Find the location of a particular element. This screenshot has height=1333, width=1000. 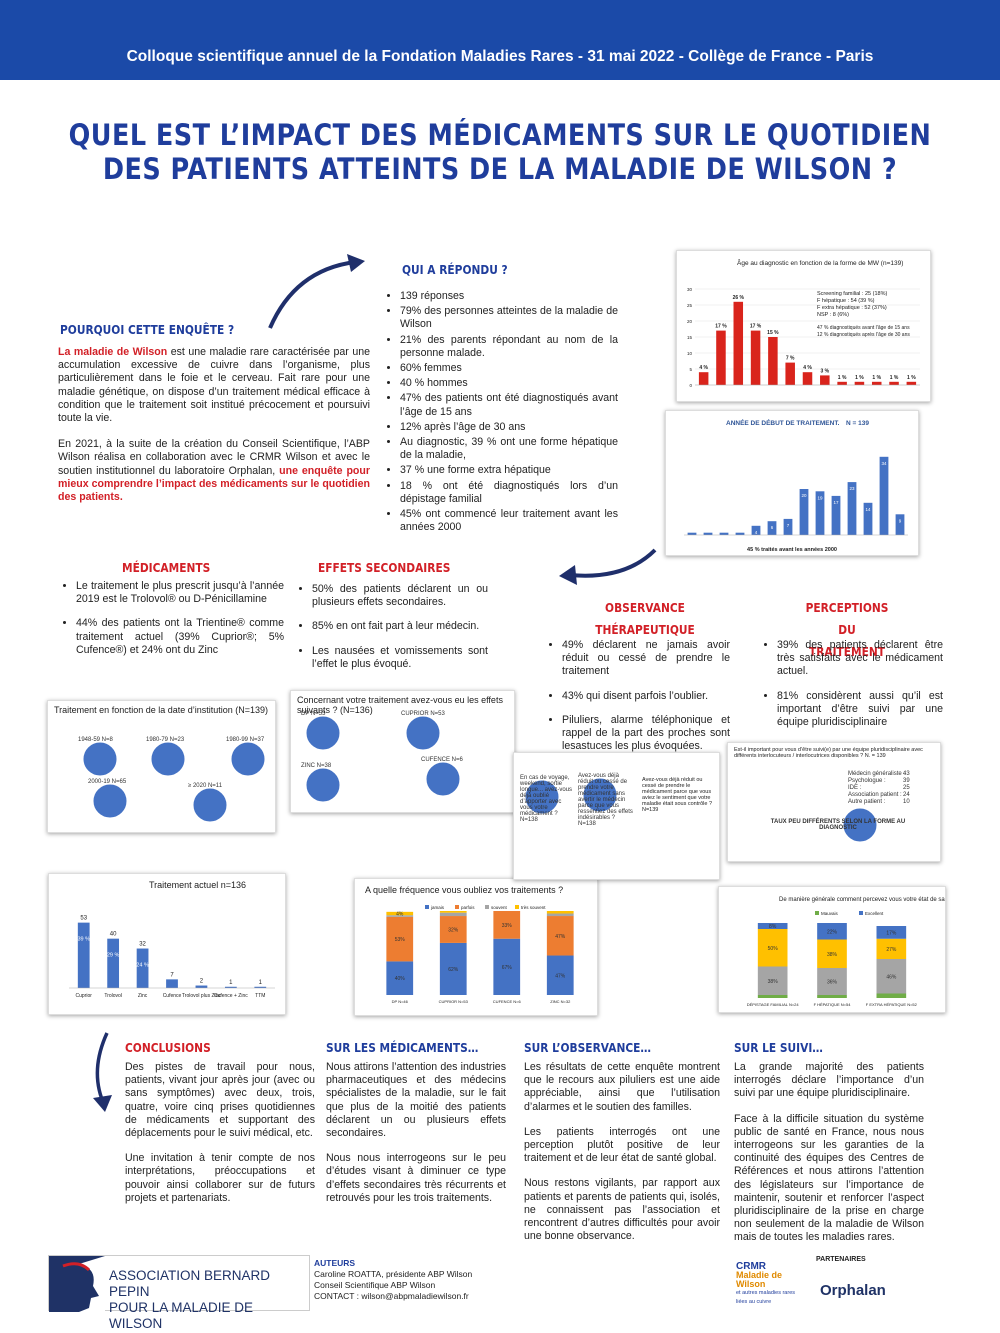

value-label: 40% is located at coordinates (400, 979).